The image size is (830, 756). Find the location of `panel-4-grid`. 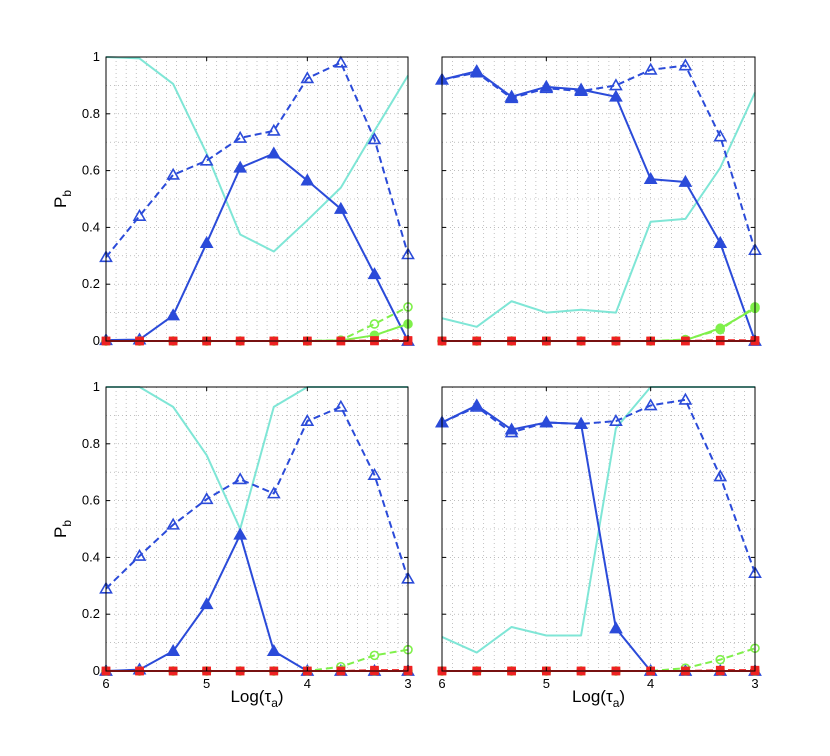

panel-4-grid is located at coordinates (598, 529).